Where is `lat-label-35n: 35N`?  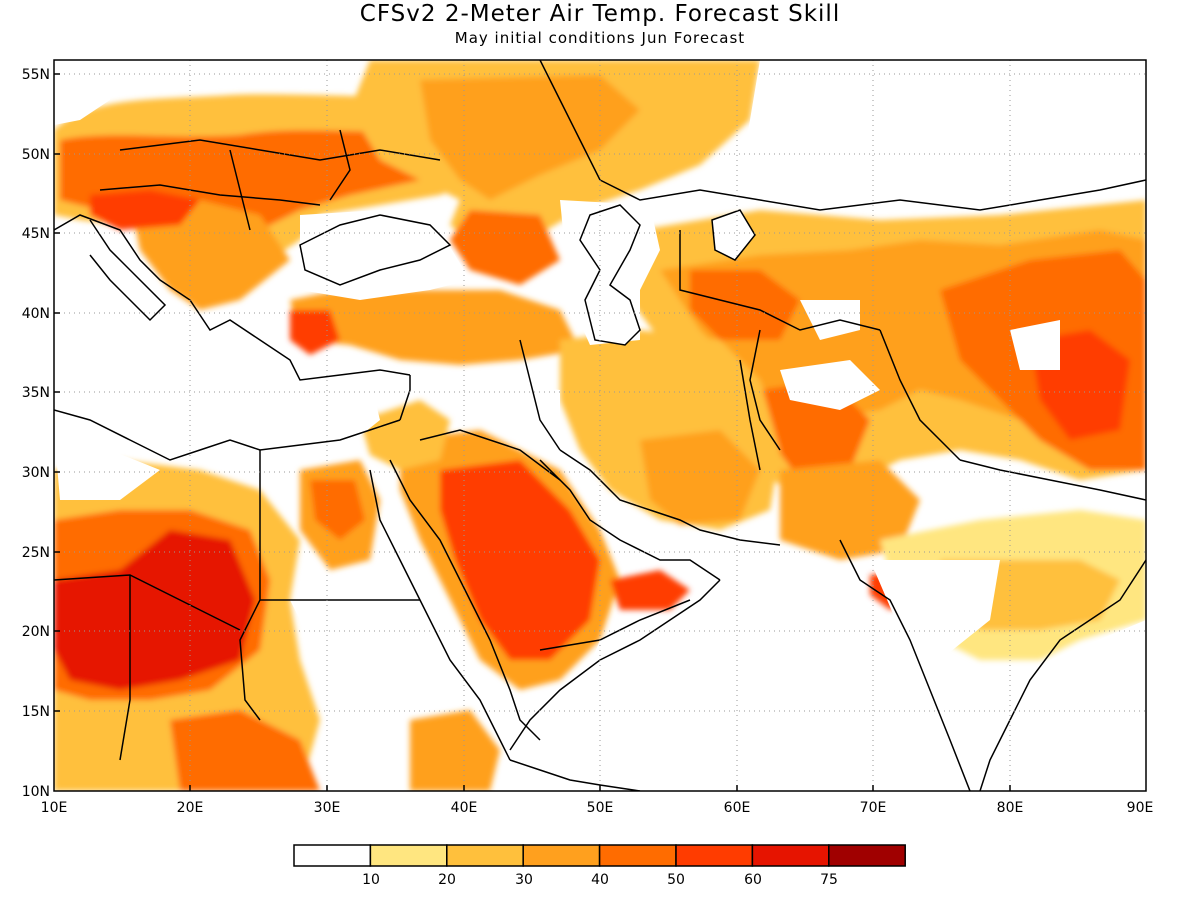 lat-label-35n: 35N is located at coordinates (36, 393).